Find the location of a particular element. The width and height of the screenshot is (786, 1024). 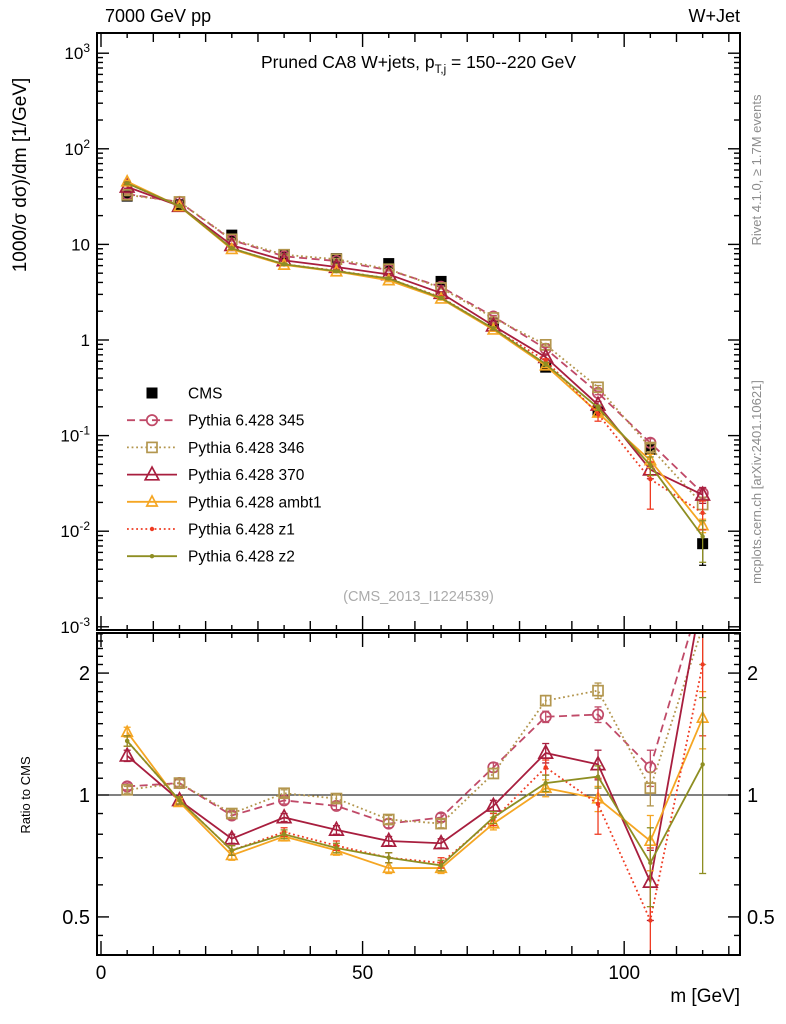

main-y-tick-label: 10⁻¹ is located at coordinates (75, 435).